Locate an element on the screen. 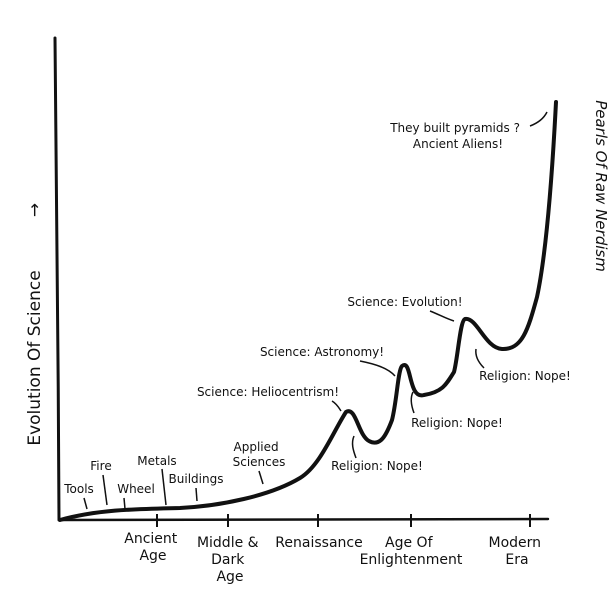 The width and height of the screenshot is (610, 610). annotation-line: Metals is located at coordinates (156, 461).